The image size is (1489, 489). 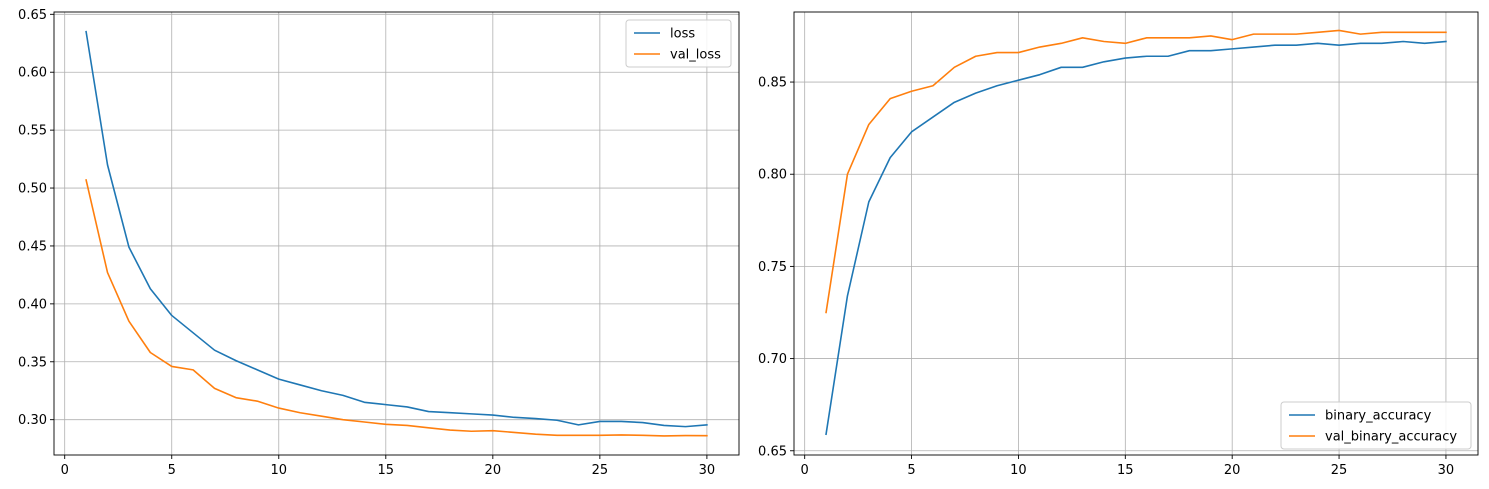 I want to click on y-tick-label: 0.70, so click(x=772, y=359).